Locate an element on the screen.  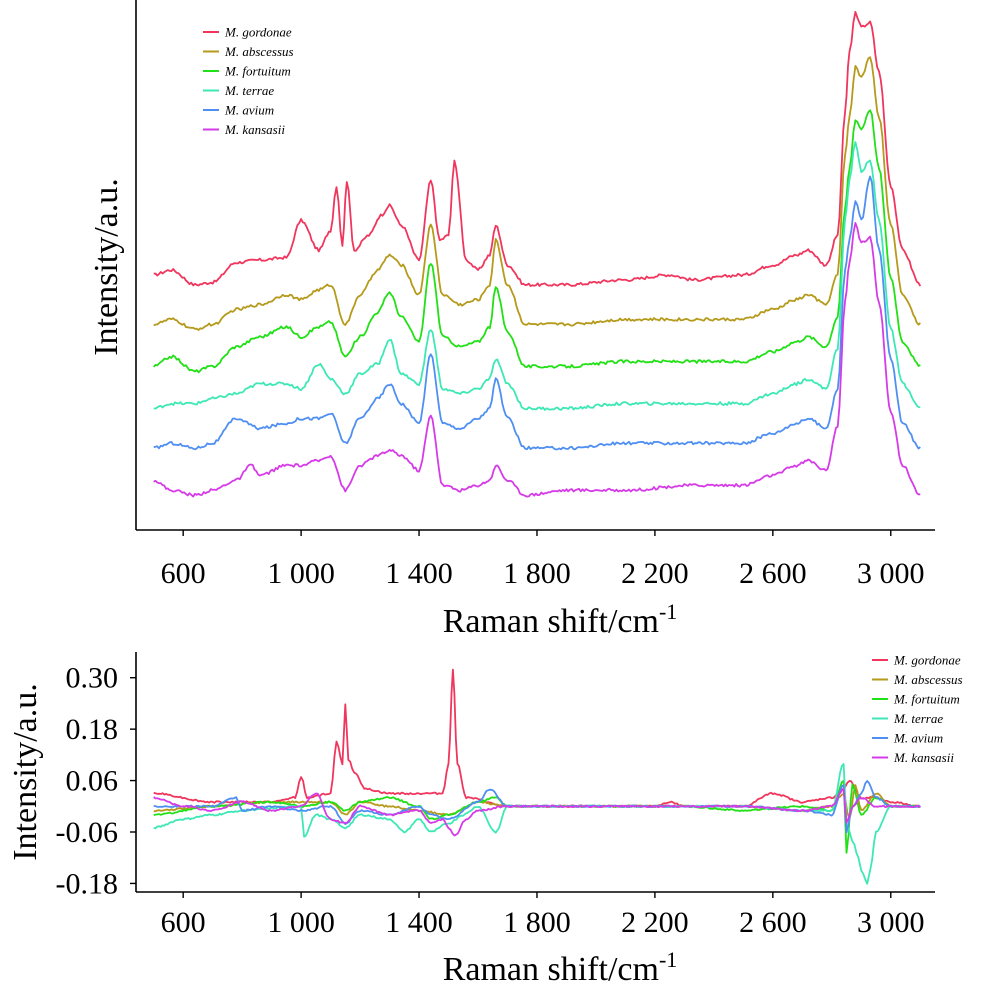
y-tick-label: -0.18 is located at coordinates (87, 883).